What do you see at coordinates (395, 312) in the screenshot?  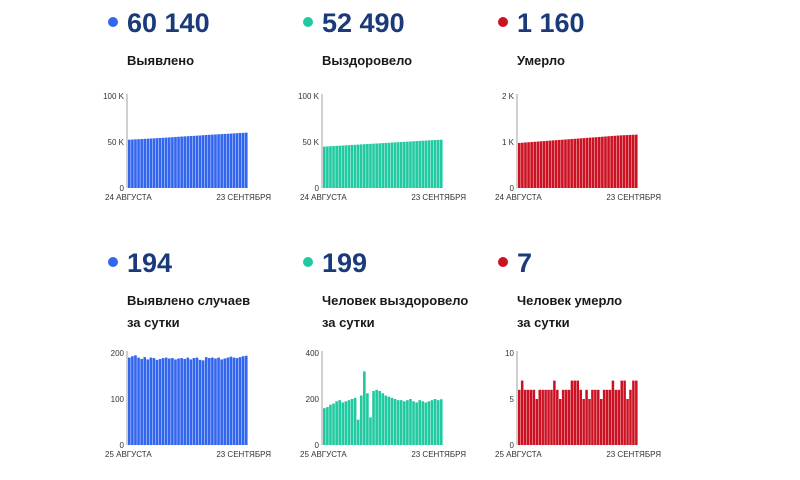 I see `metric-caption: Человек выздоровело за сутки` at bounding box center [395, 312].